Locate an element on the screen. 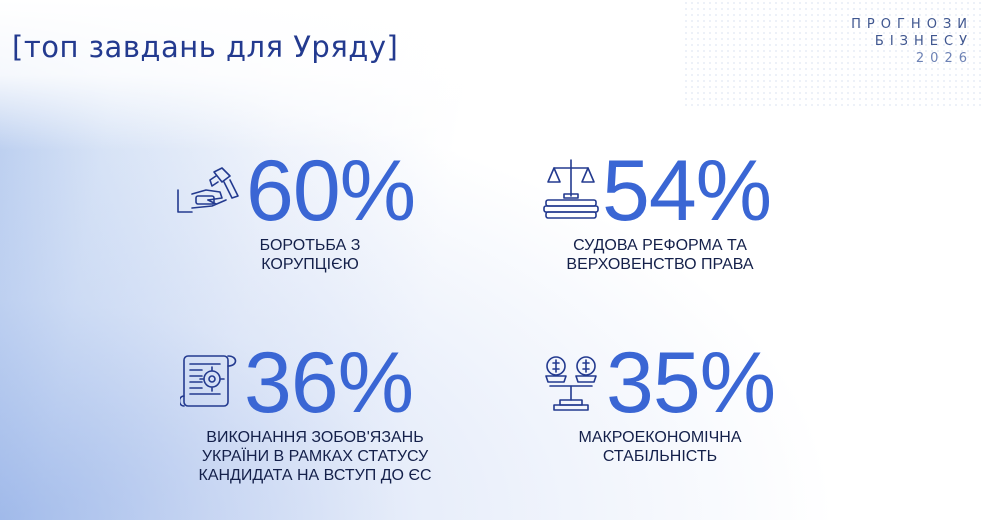 The width and height of the screenshot is (983, 520). stat-value-judicial-reform: 54% is located at coordinates (687, 191).